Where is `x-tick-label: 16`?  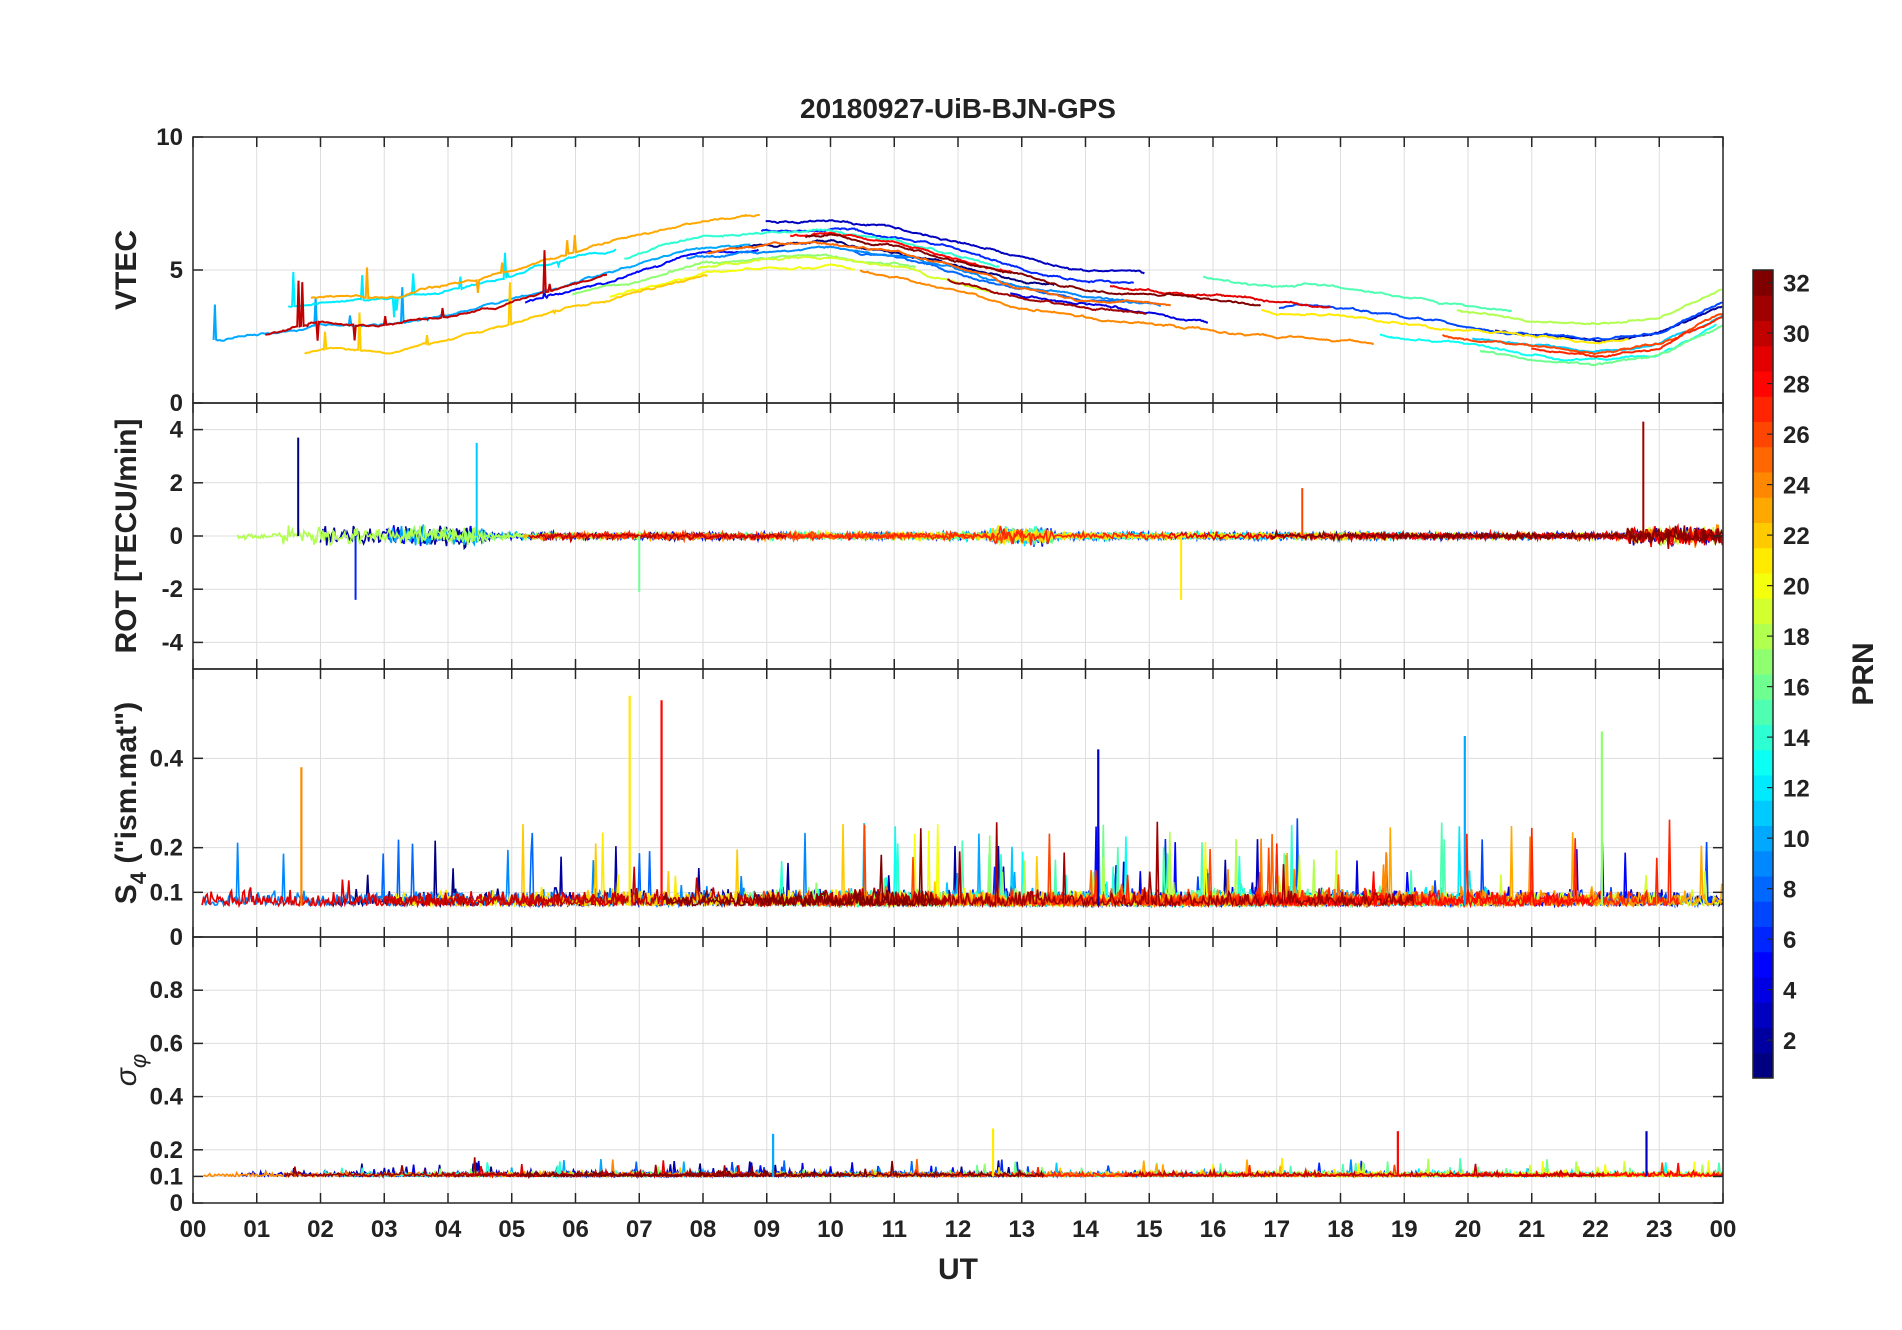 x-tick-label: 16 is located at coordinates (1213, 1229).